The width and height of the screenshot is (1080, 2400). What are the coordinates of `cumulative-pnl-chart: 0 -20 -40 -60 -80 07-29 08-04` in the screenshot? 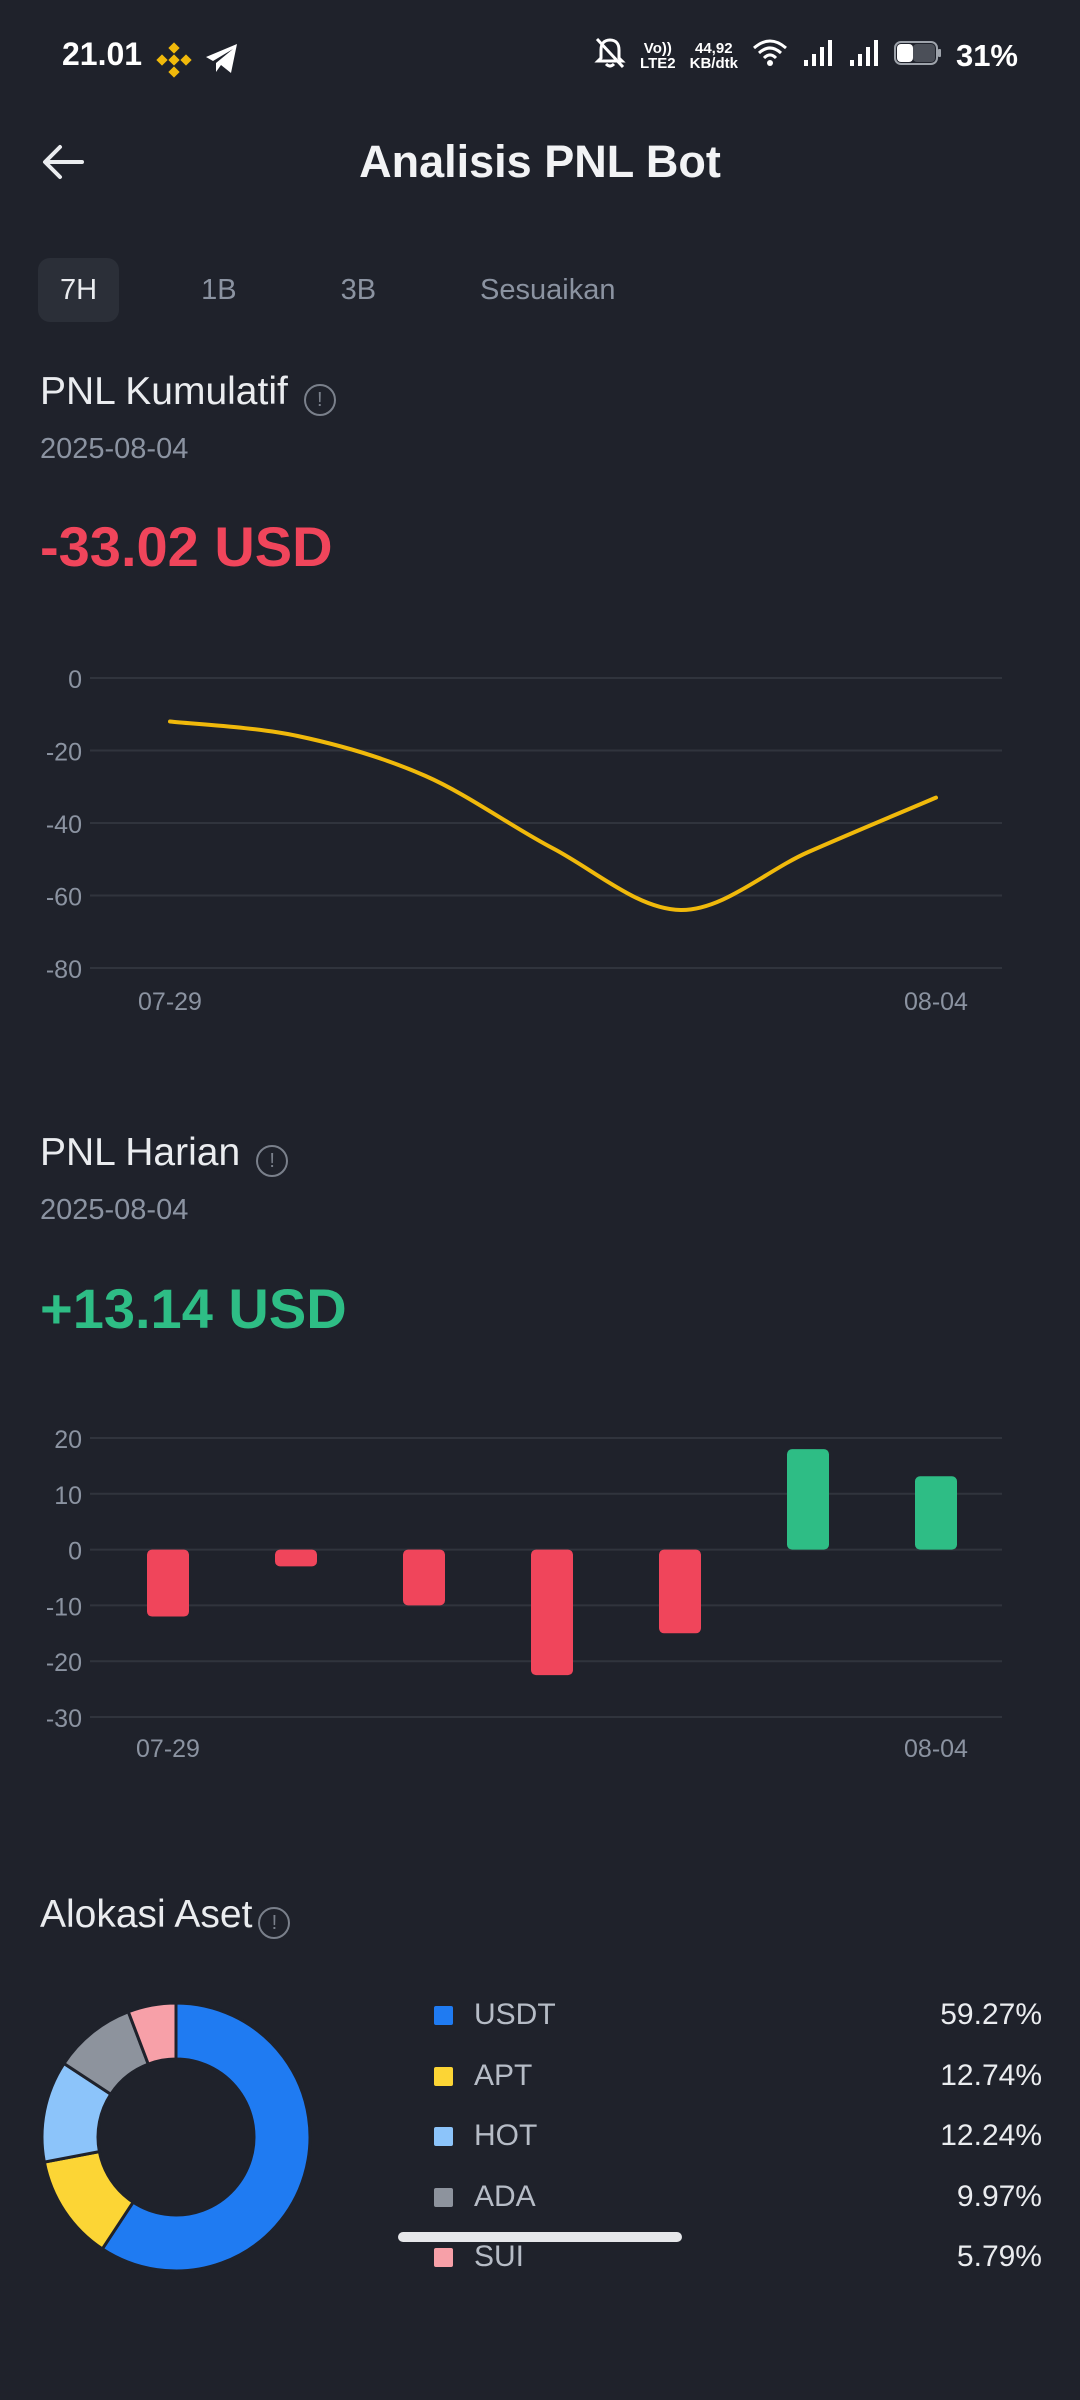 It's located at (524, 841).